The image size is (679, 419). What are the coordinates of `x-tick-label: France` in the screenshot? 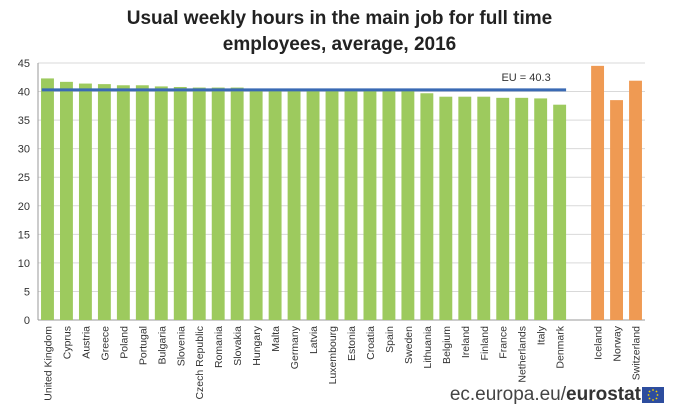 It's located at (504, 342).